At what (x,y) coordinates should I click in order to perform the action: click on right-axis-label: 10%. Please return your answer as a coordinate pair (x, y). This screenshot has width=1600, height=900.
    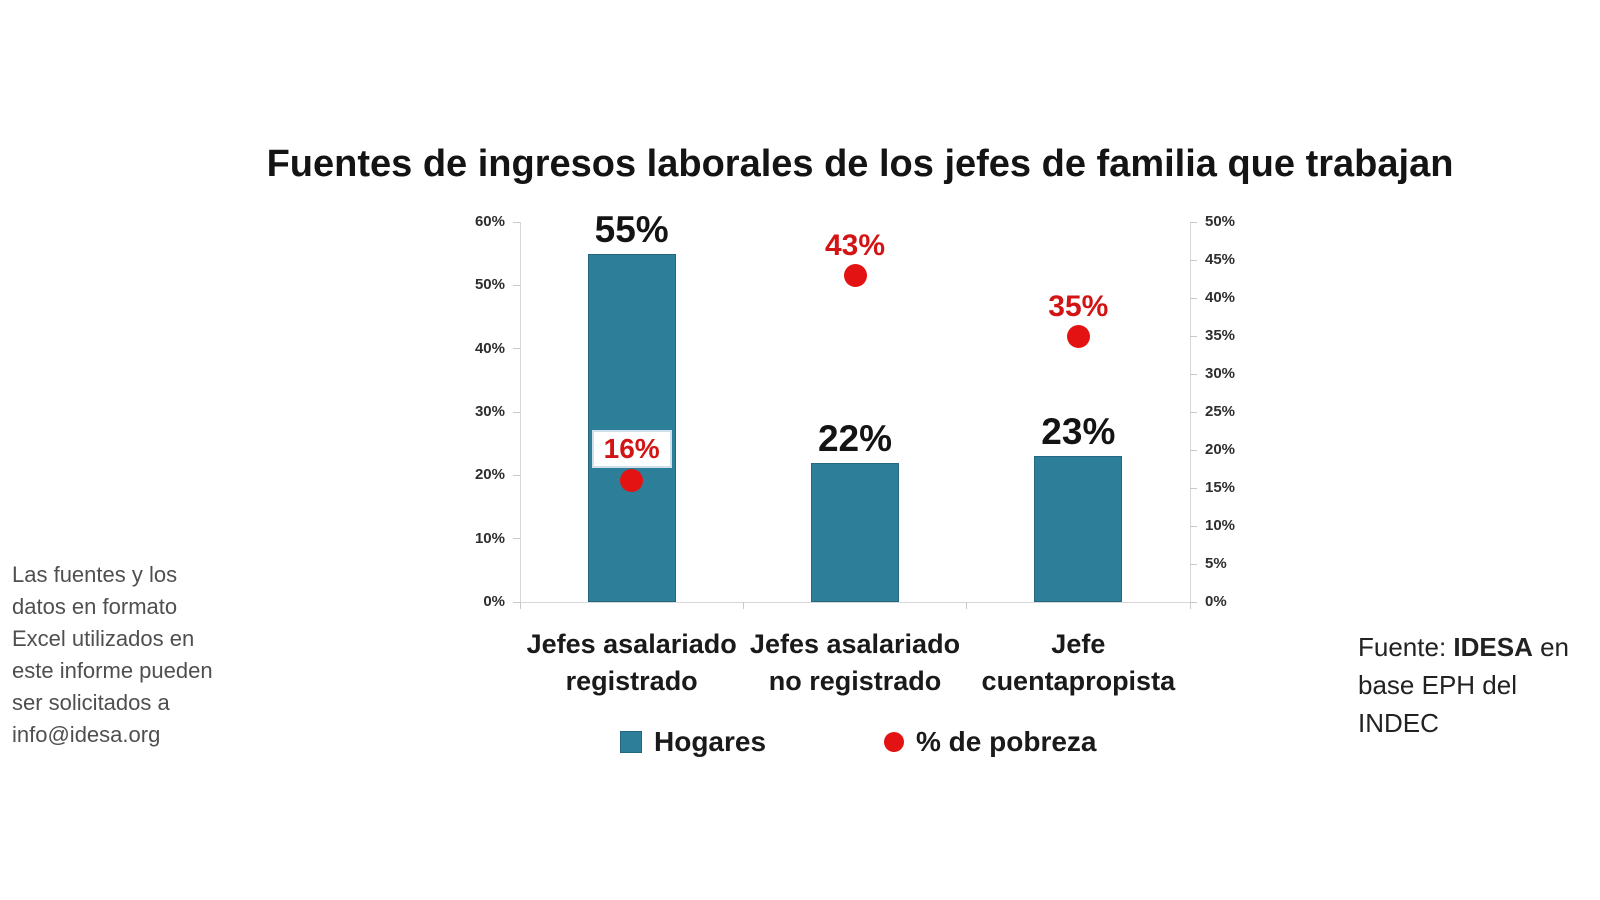
    Looking at the image, I should click on (1220, 525).